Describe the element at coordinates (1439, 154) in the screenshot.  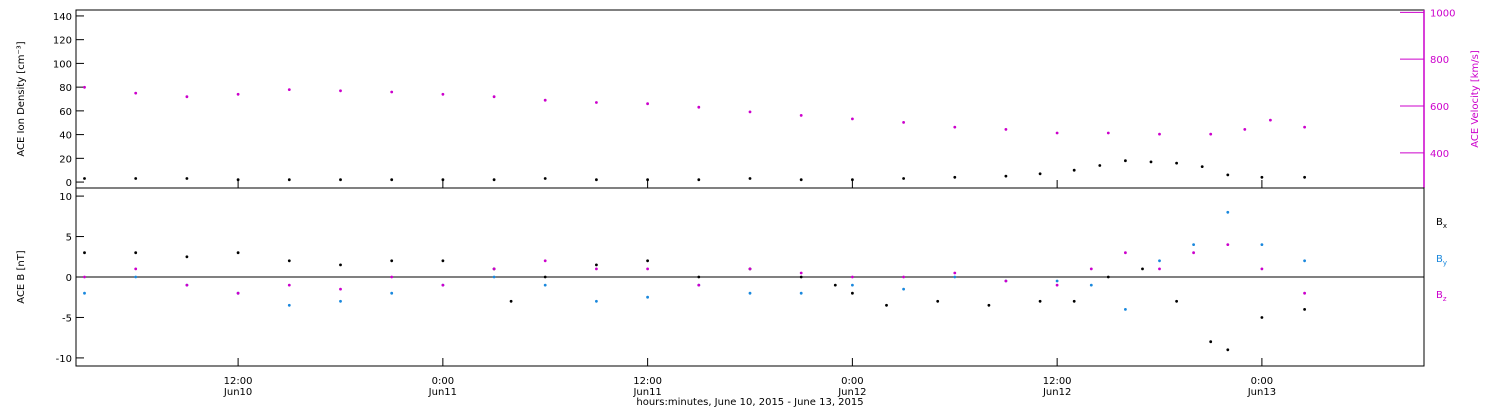
I see `velocity-tick-label: 400` at that location.